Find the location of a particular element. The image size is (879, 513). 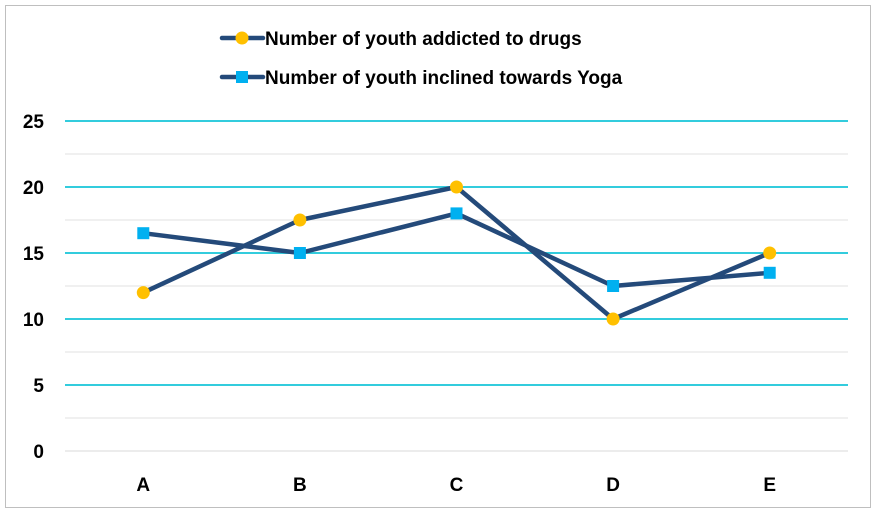

y-tick-label: 20 is located at coordinates (33, 188).